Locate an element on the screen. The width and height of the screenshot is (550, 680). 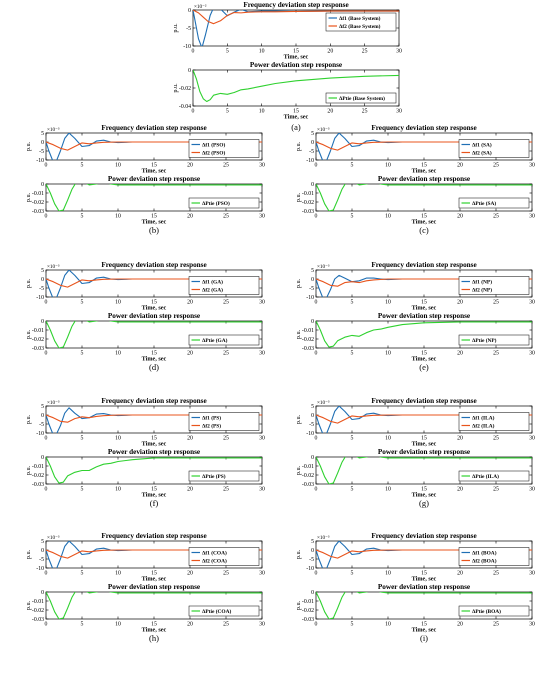
legend: ΔPtie (PSO) is located at coordinates (224, 203).